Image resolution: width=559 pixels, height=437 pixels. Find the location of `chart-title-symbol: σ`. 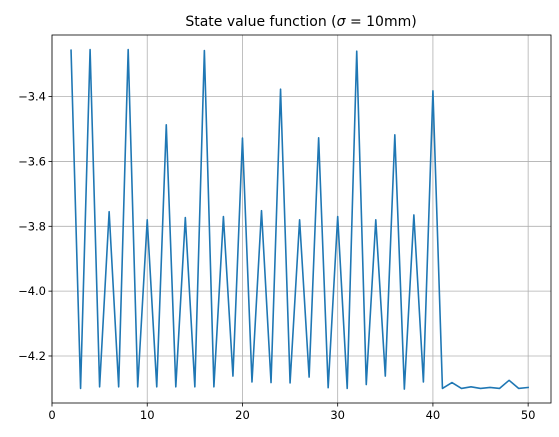

chart-title-symbol: σ is located at coordinates (342, 22).